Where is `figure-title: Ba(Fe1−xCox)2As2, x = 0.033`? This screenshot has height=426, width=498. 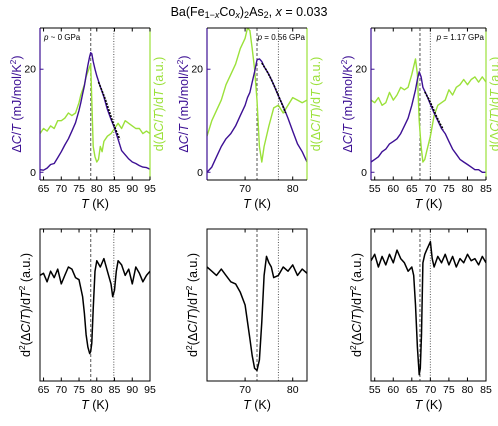 figure-title: Ba(Fe1−xCox)2As2, x = 0.033 is located at coordinates (249, 12).